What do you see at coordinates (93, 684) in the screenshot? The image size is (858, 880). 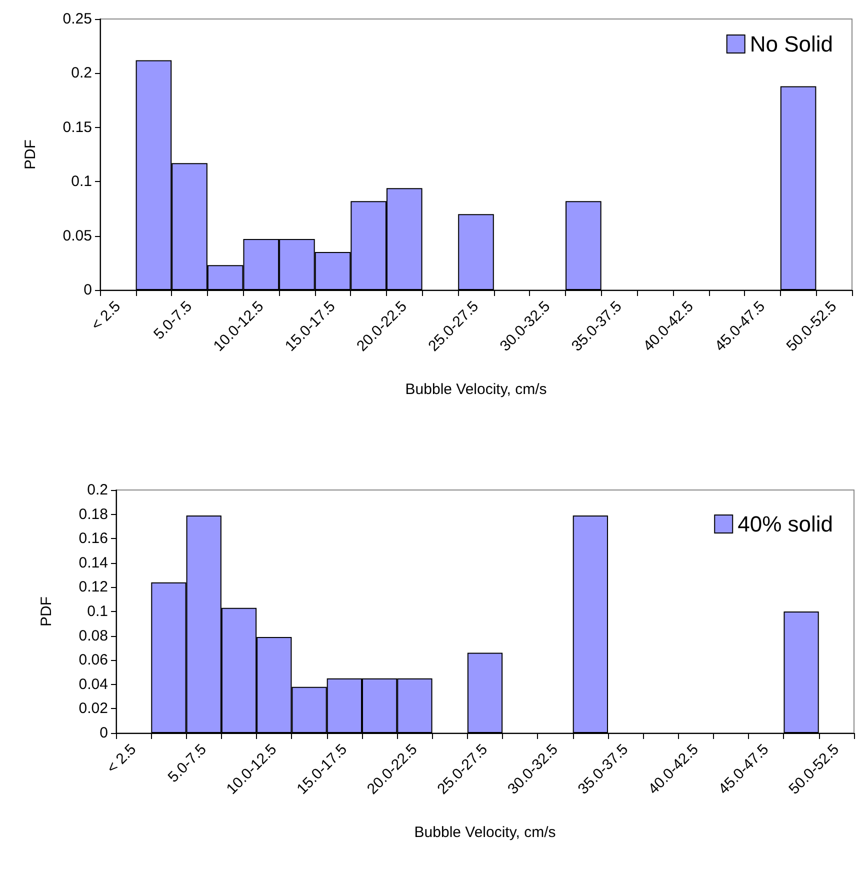 I see `y-tick-label: 0.04` at bounding box center [93, 684].